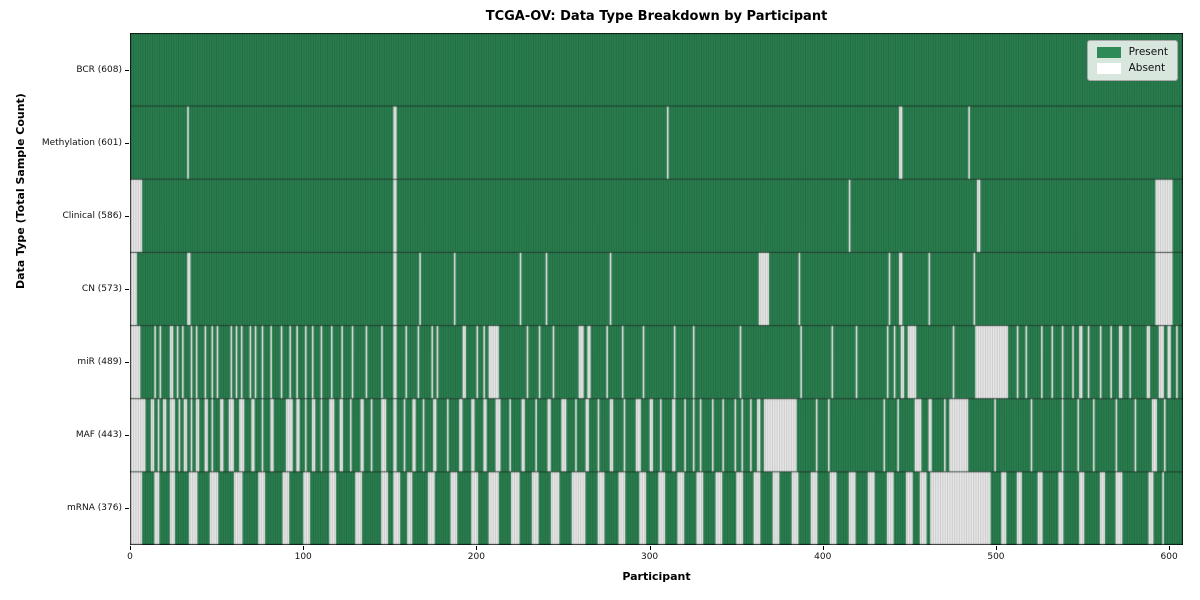 This screenshot has height=600, width=1200. What do you see at coordinates (649, 557) in the screenshot?
I see `x-tick-label-300: 300` at bounding box center [649, 557].